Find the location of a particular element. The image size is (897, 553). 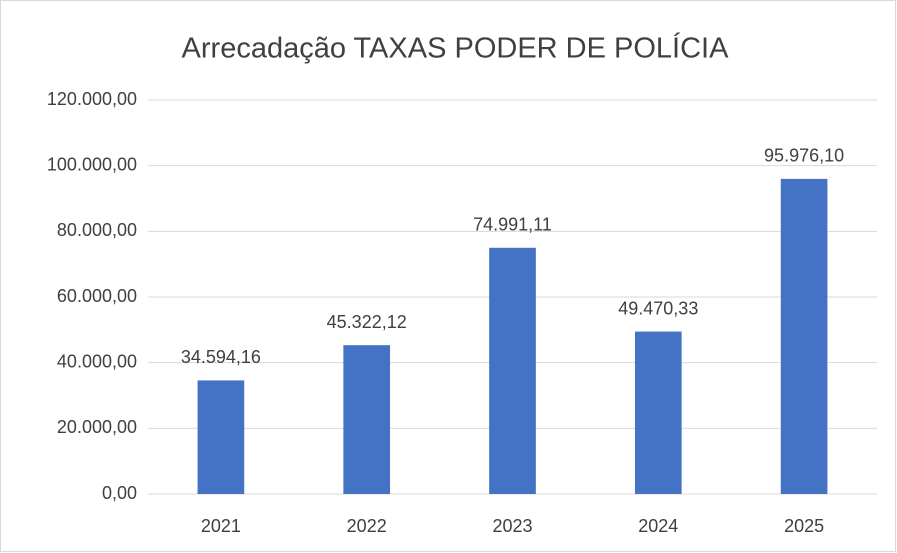

data-label: 45.322,12 is located at coordinates (367, 322).